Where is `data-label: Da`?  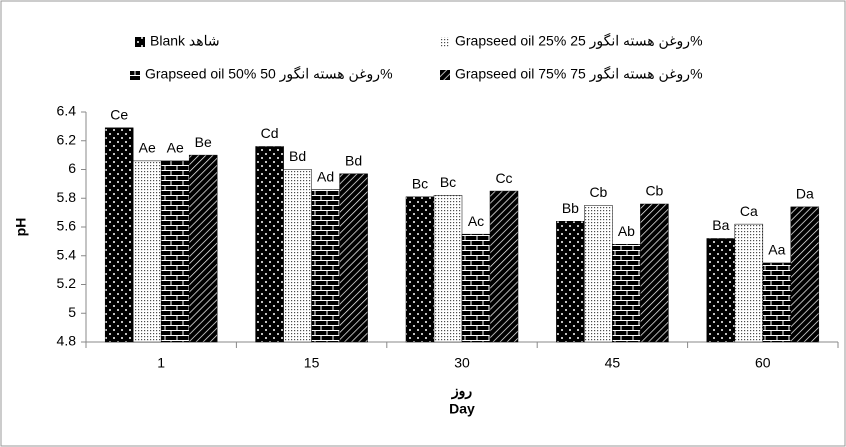
data-label: Da is located at coordinates (805, 194).